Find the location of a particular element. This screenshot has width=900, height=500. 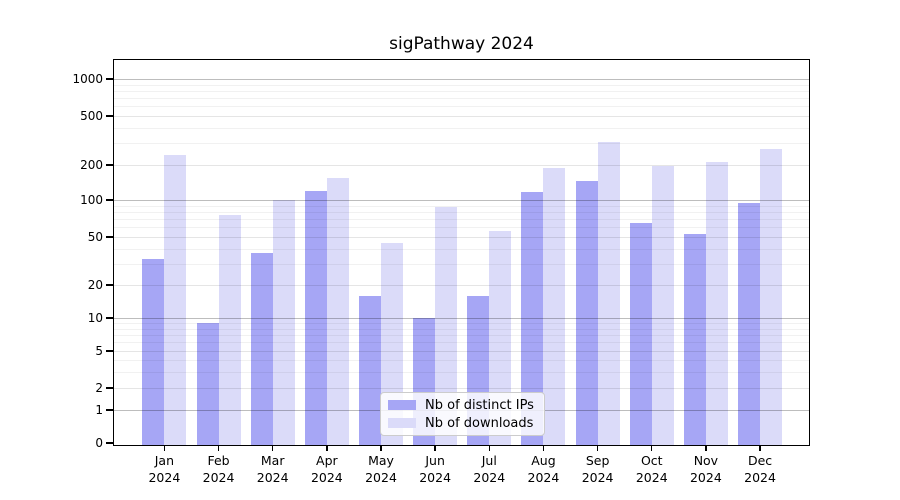

bar-downloads-apr is located at coordinates (337, 311).